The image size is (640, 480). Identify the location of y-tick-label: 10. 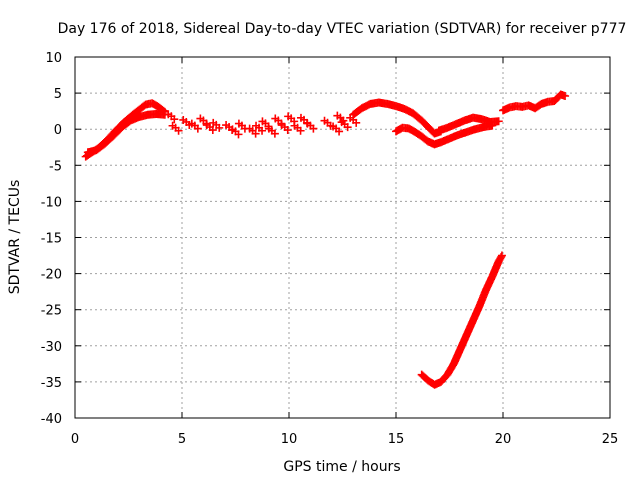
(53, 58).